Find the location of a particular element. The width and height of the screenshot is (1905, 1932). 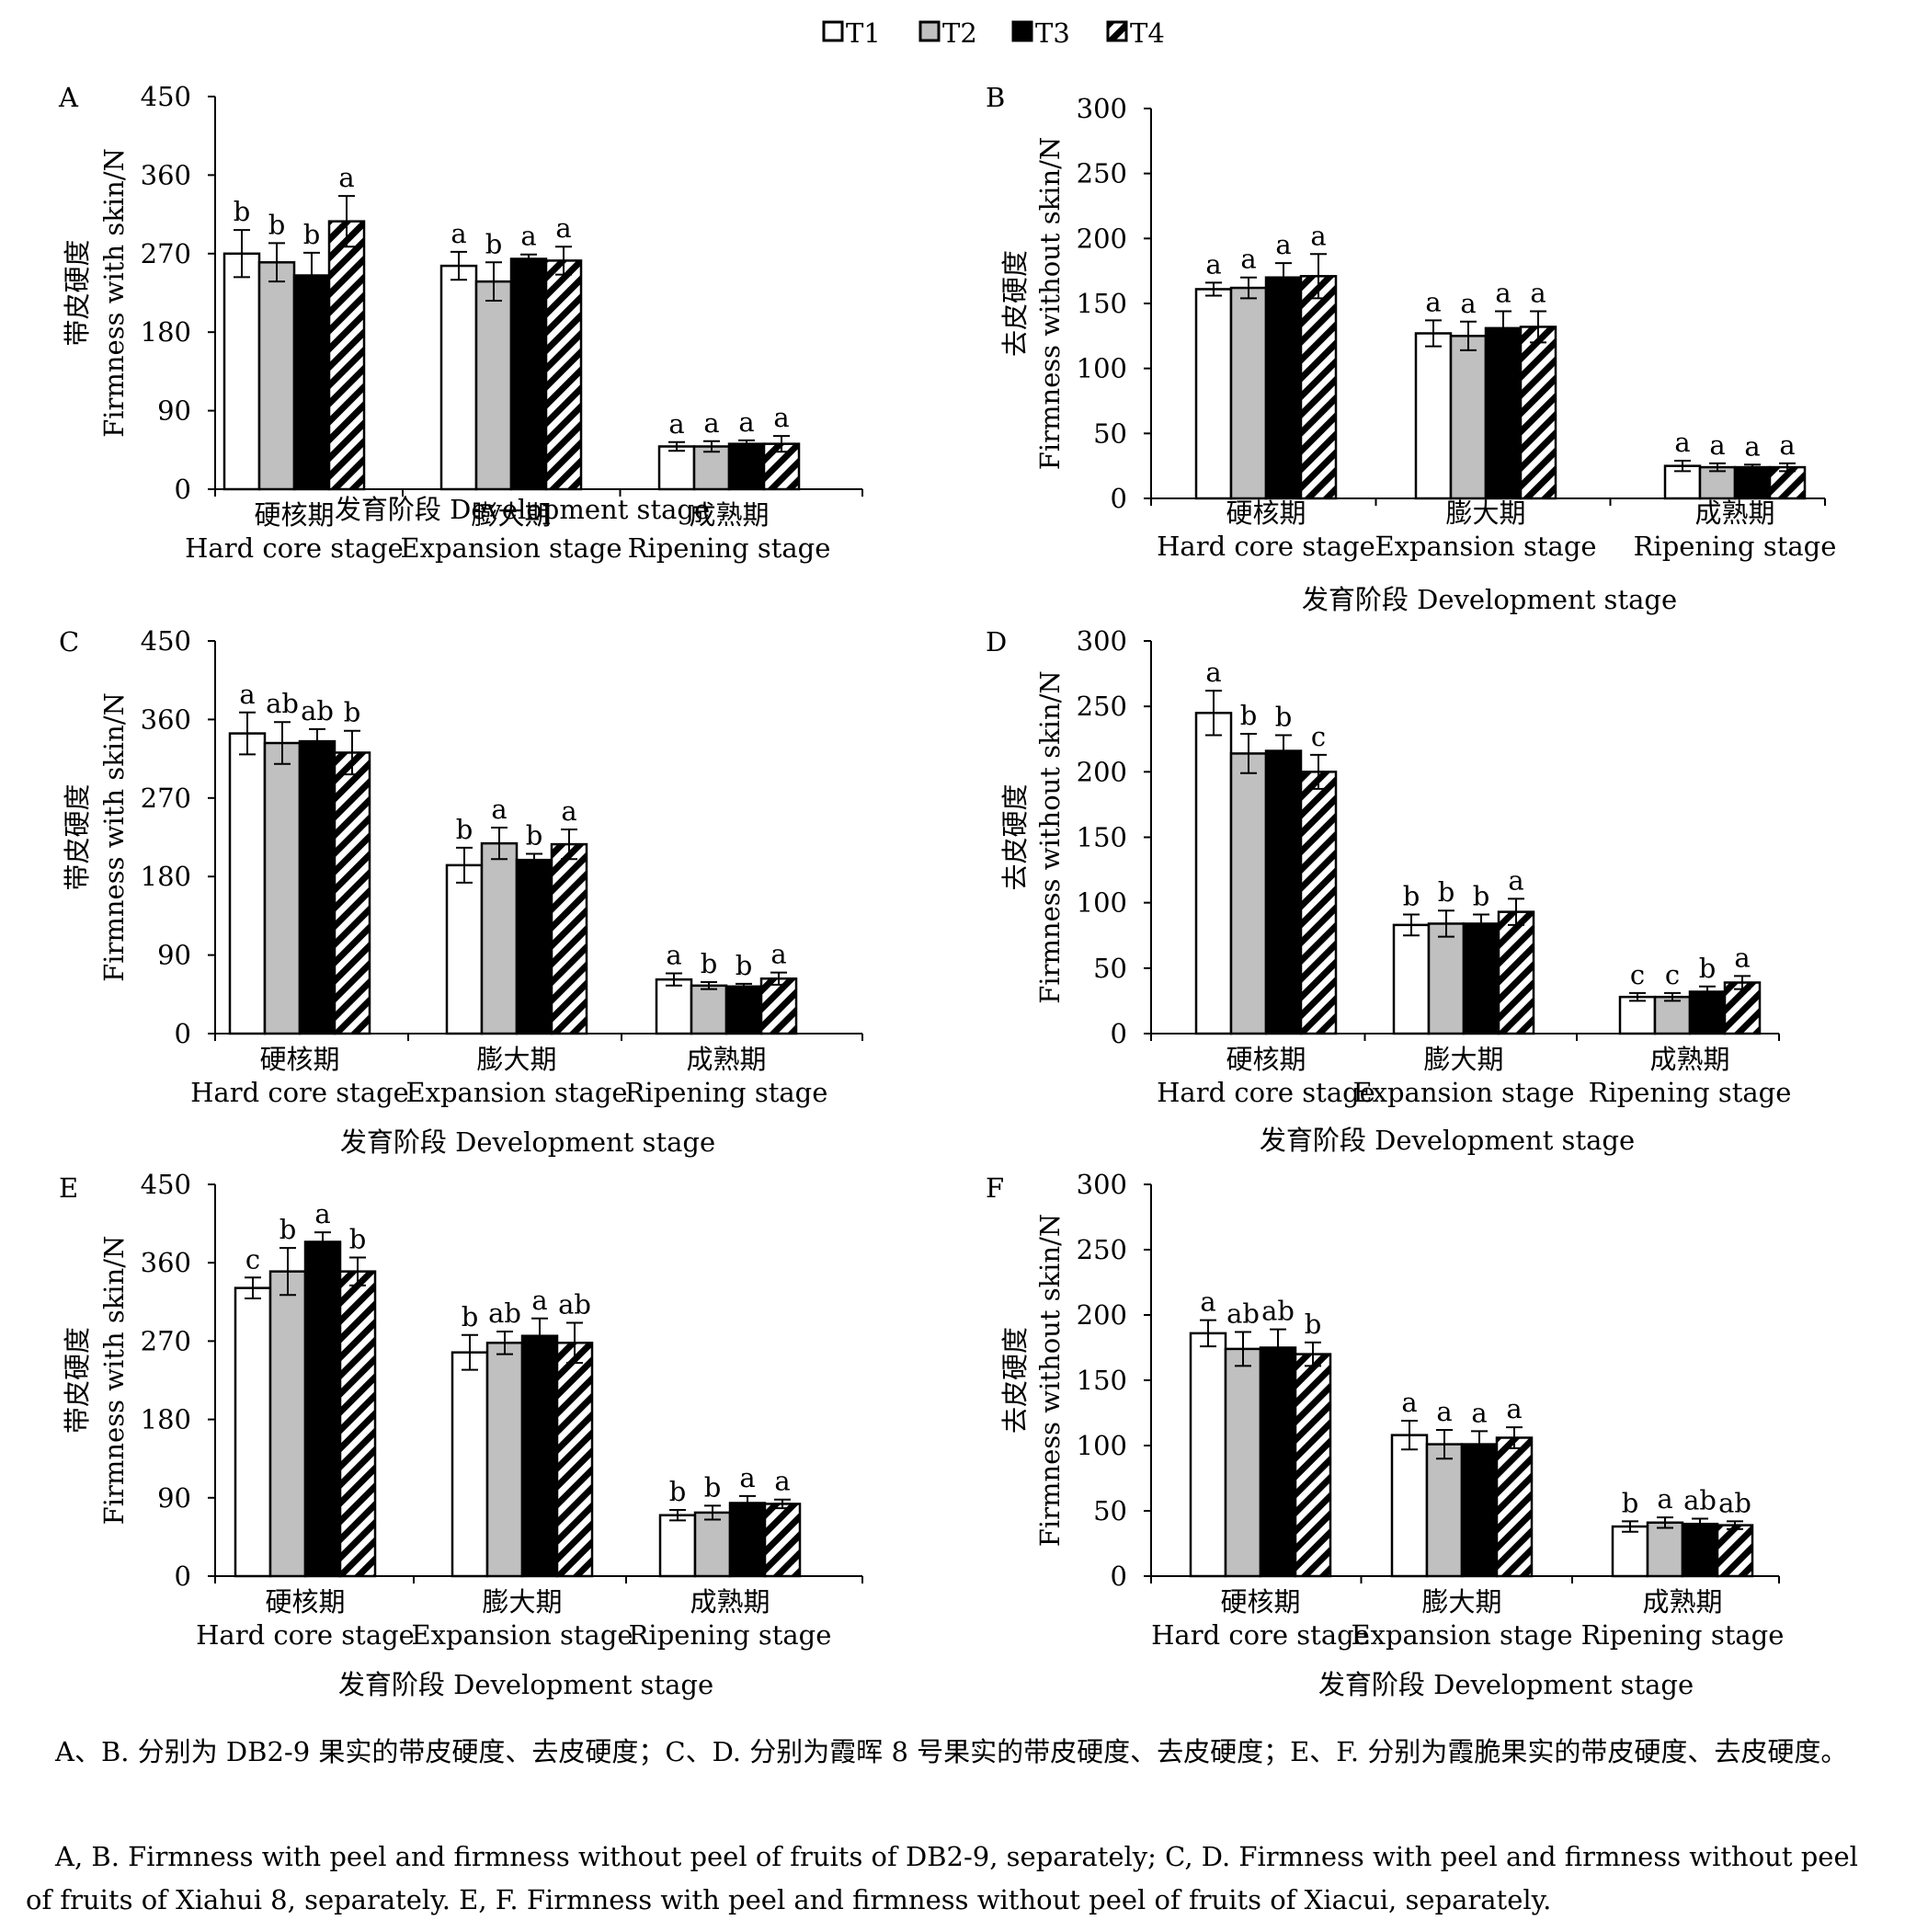

significance-letter: c is located at coordinates (253, 1259).